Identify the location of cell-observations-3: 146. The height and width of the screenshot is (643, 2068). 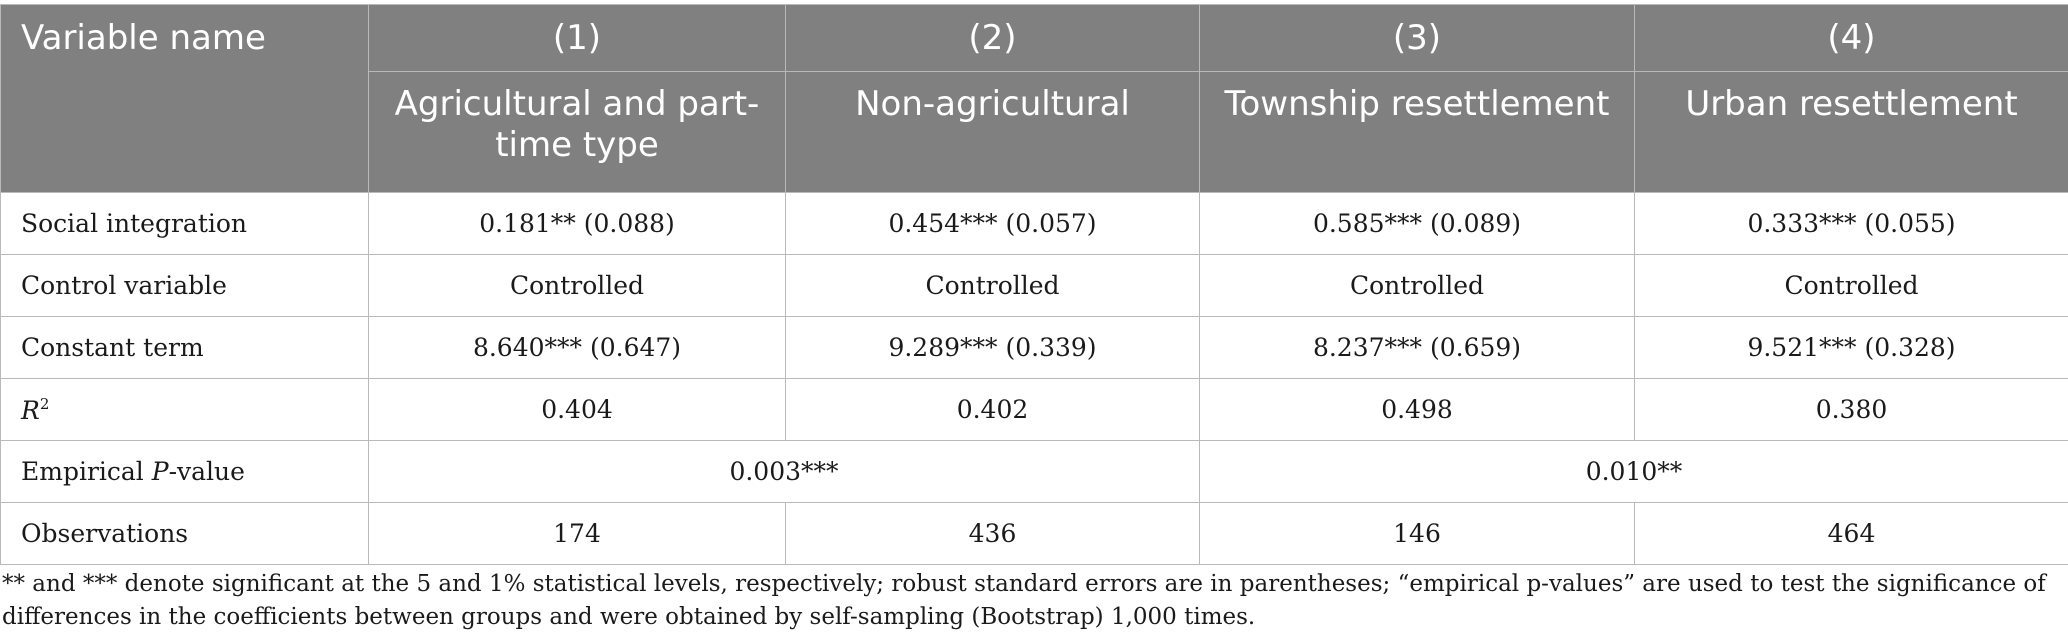
(1417, 533).